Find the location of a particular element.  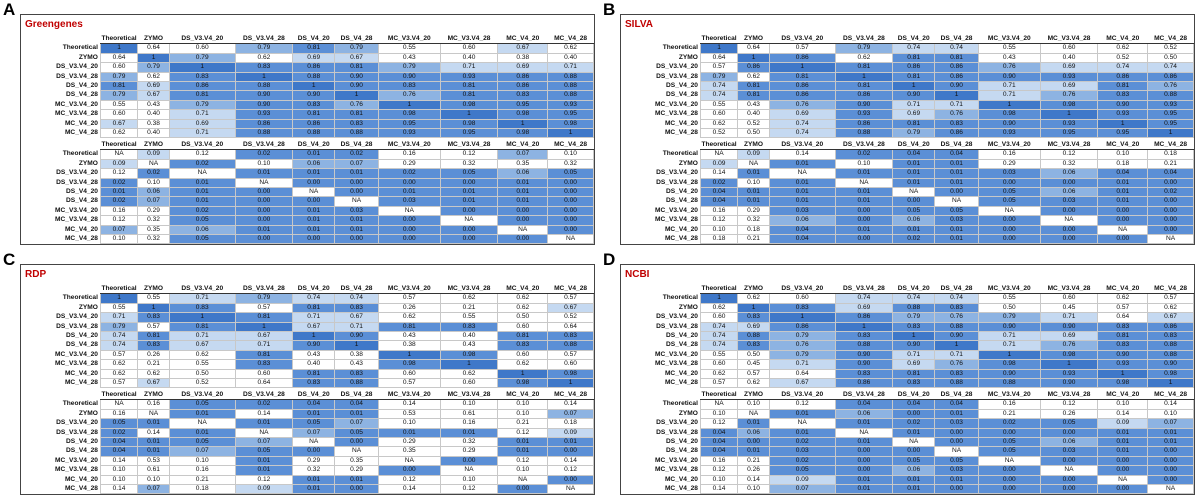

cell: 0.64 is located at coordinates (802, 374).